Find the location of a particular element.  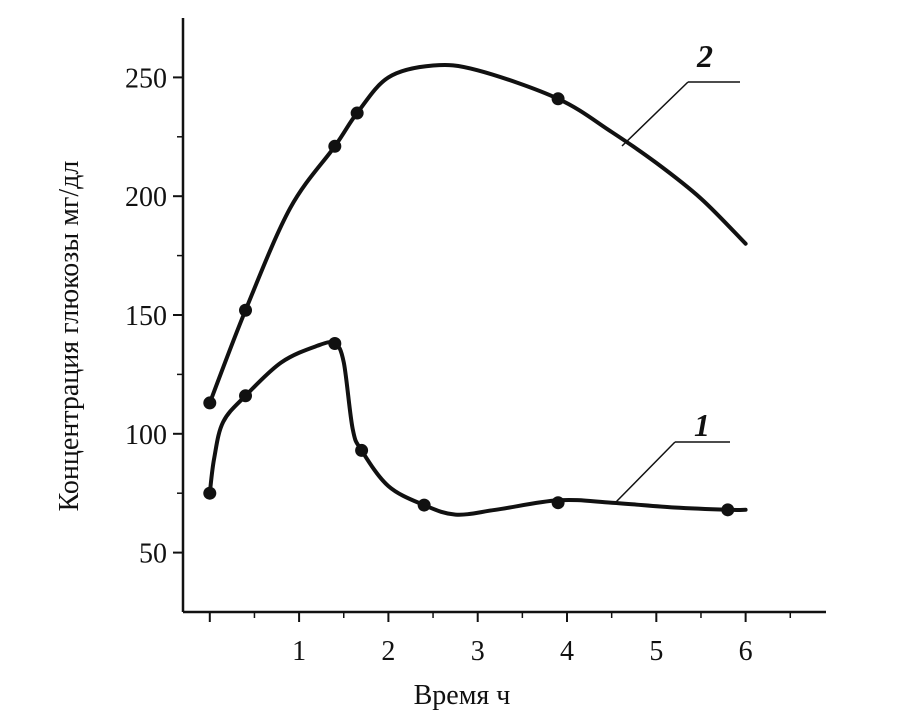

x-tick-label: 2 is located at coordinates (388, 651).